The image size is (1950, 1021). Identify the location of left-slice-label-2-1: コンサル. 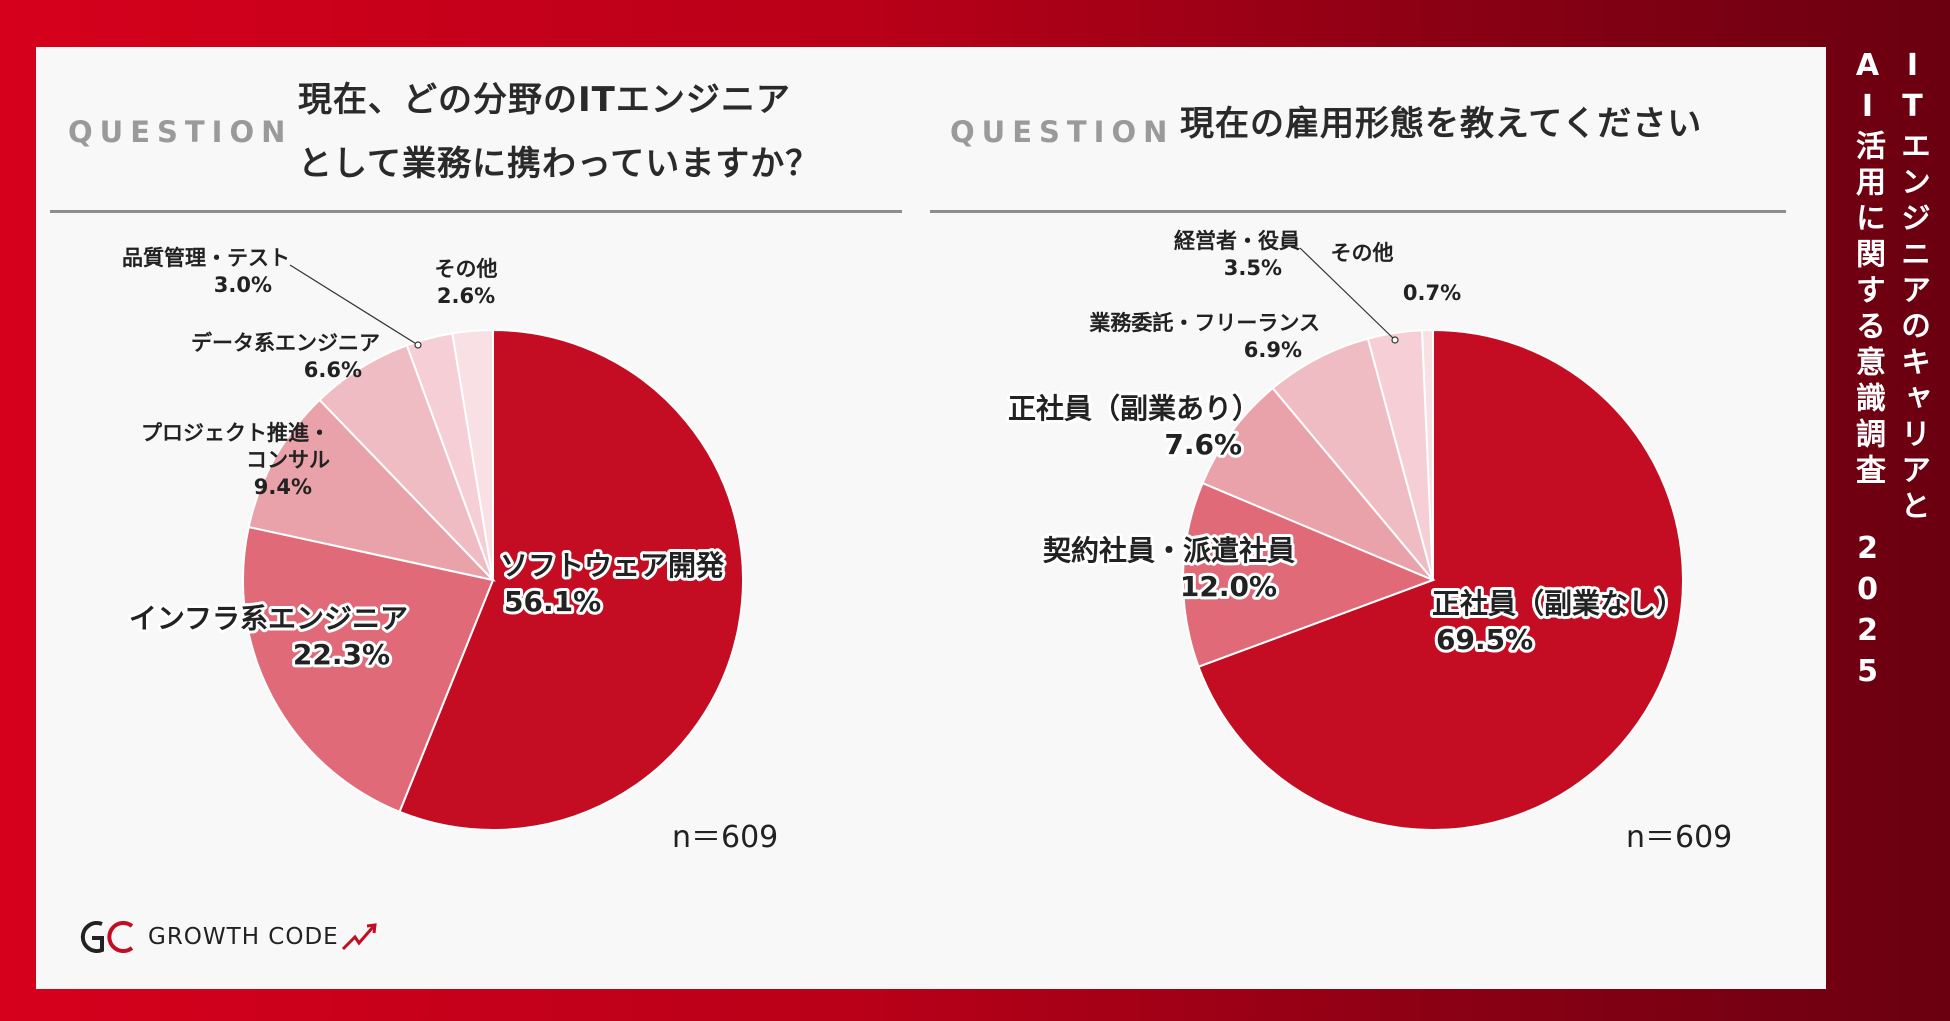
(288, 460).